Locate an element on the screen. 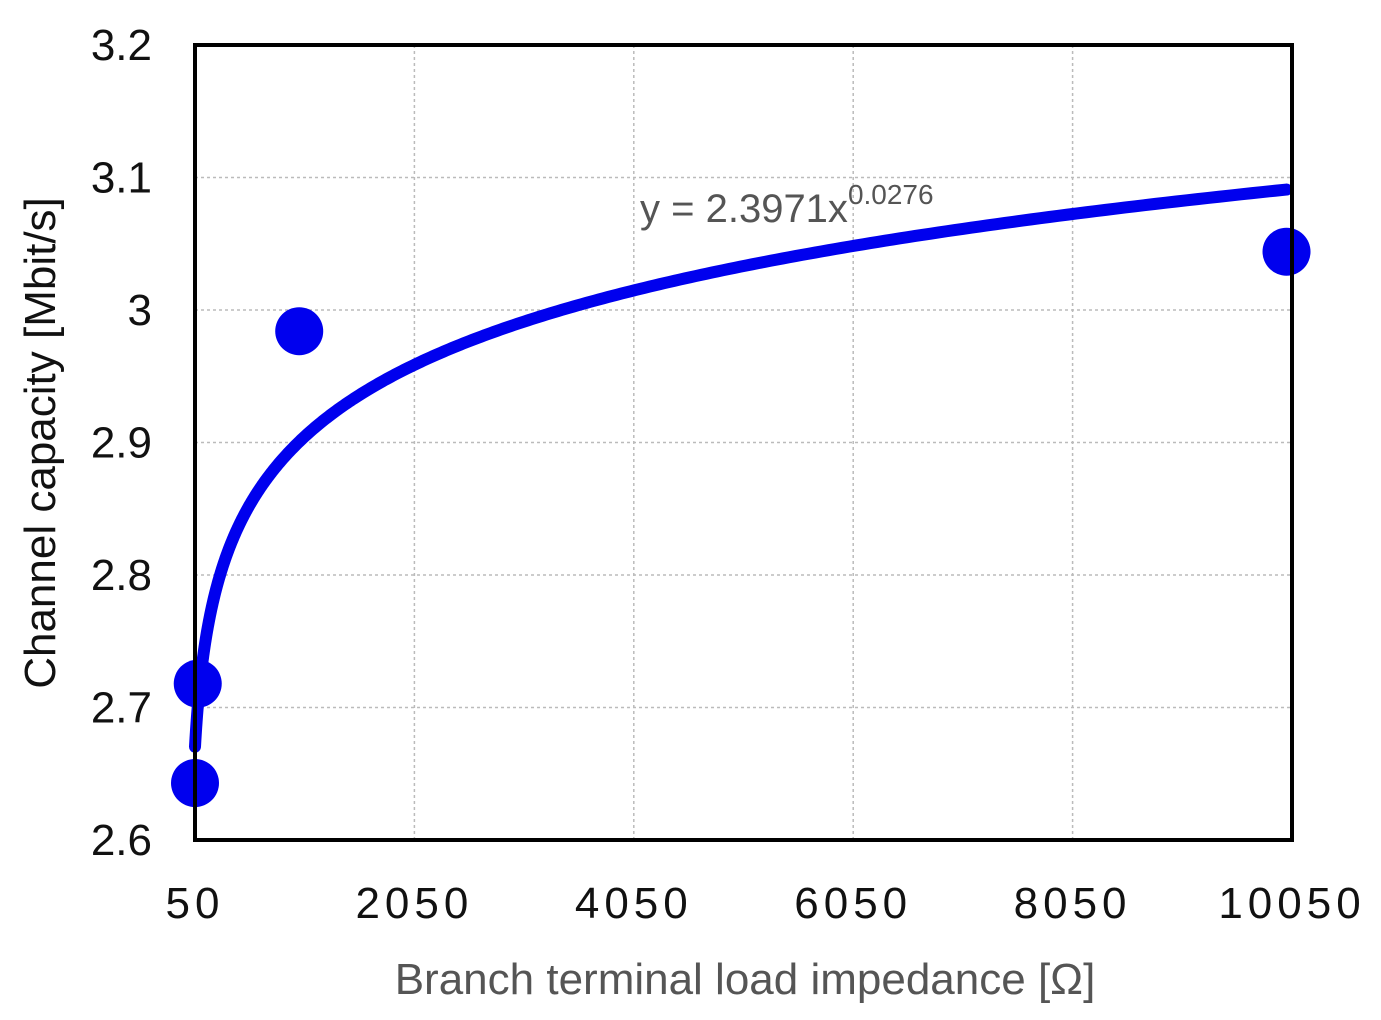 The width and height of the screenshot is (1381, 1020). x-tick-label: 8050 is located at coordinates (1073, 903).